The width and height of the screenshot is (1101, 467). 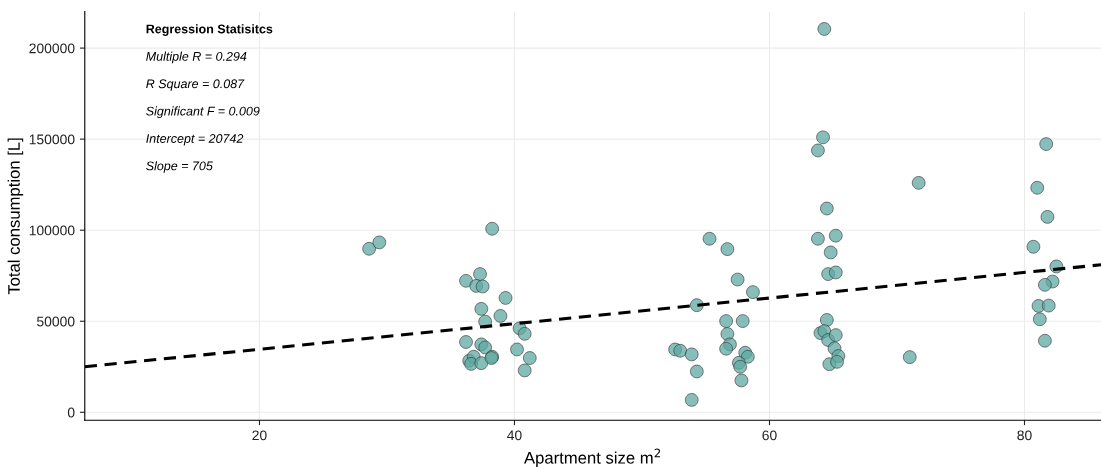 I want to click on annotation: R Square = 0.087, so click(x=195, y=85).